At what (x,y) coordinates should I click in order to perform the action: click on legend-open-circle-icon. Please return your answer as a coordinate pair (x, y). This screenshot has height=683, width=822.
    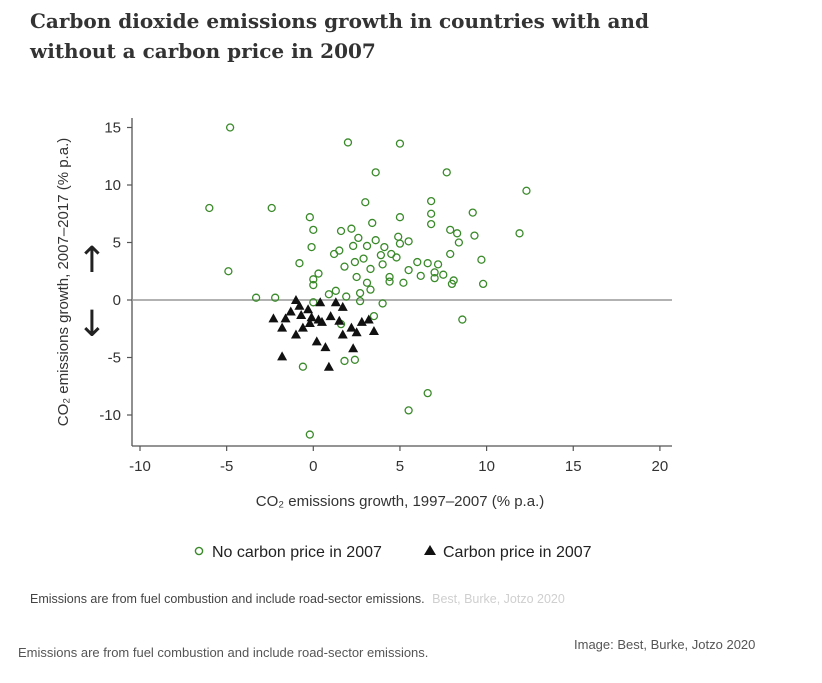
    Looking at the image, I should click on (199, 551).